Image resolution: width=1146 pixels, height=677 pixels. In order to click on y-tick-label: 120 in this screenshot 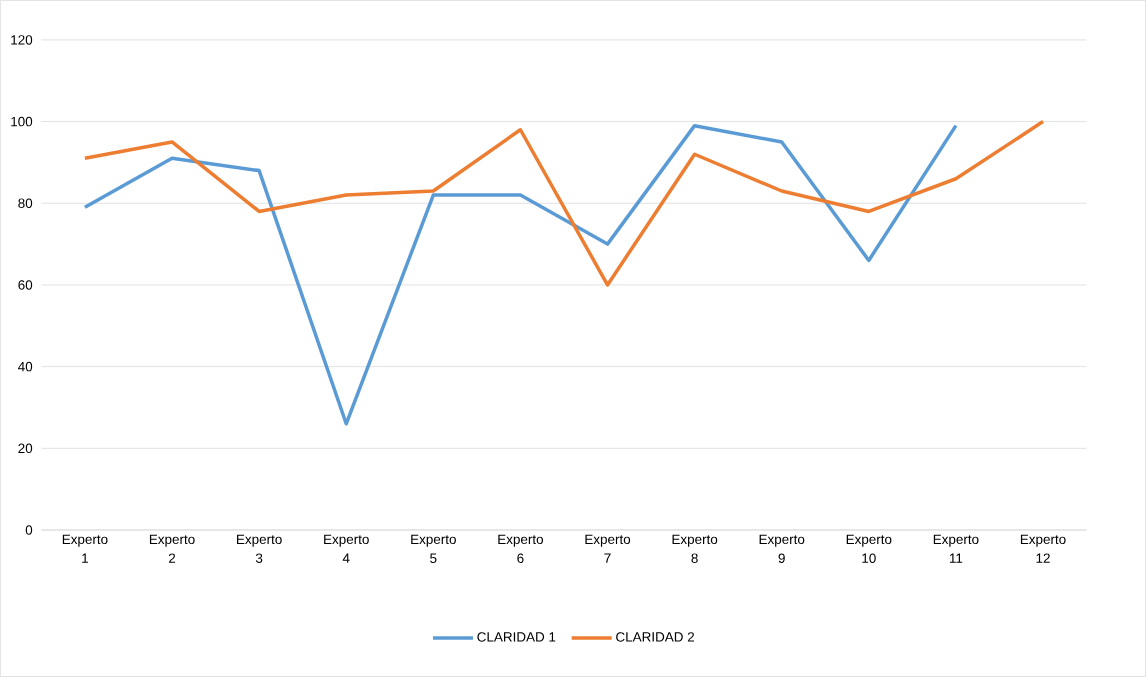, I will do `click(22, 40)`.